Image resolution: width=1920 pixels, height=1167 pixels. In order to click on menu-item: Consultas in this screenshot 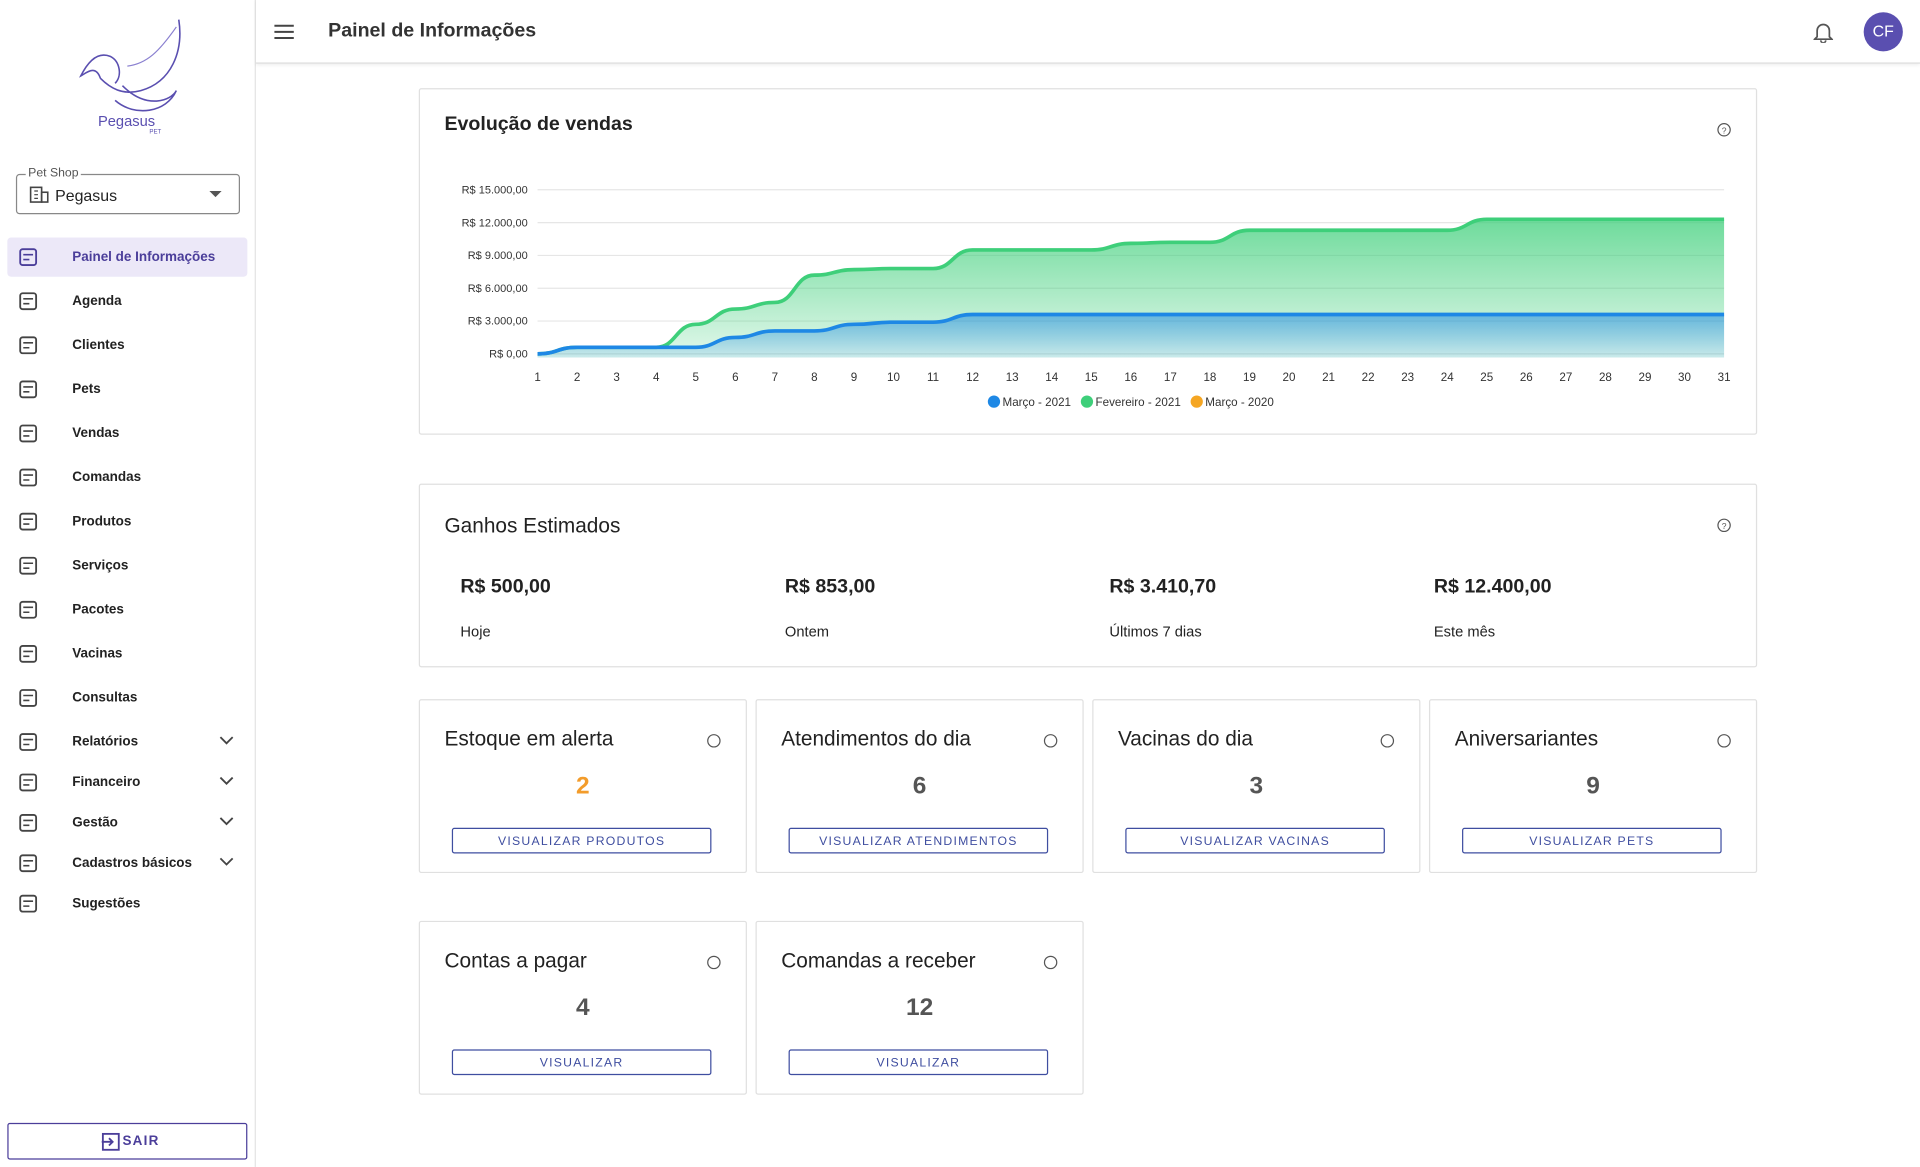, I will do `click(127, 697)`.